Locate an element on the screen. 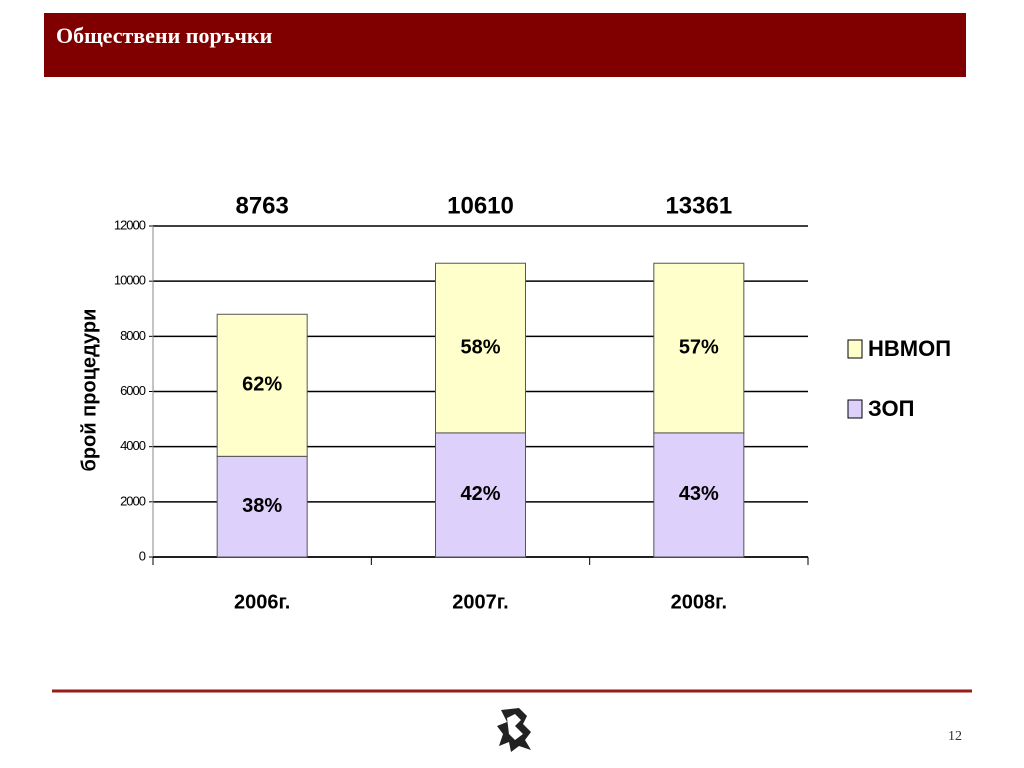 The height and width of the screenshot is (768, 1024). percent-label: 42% is located at coordinates (480, 494).